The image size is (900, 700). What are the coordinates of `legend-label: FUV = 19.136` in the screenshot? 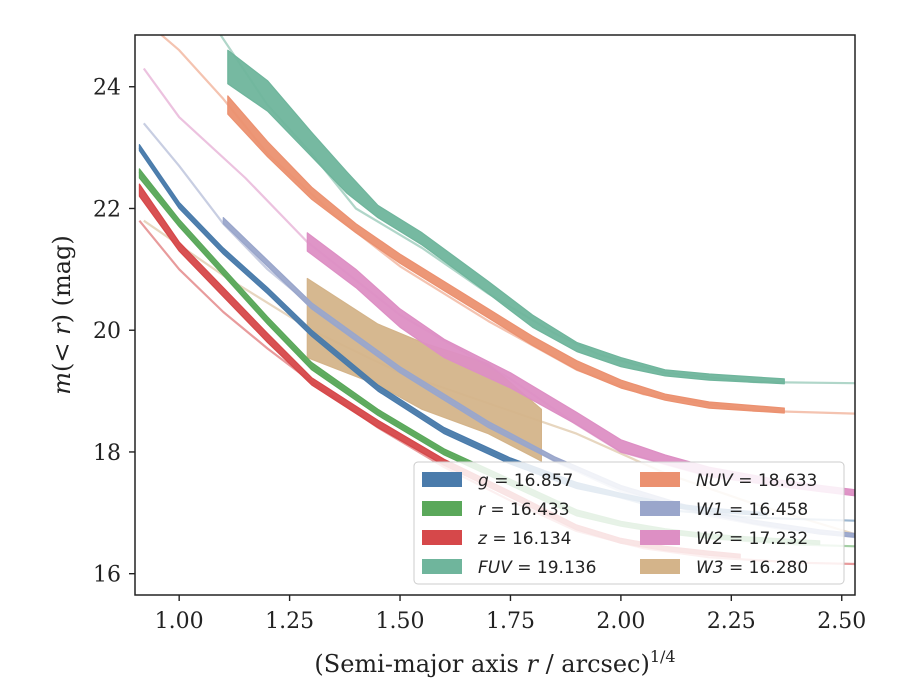 It's located at (537, 568).